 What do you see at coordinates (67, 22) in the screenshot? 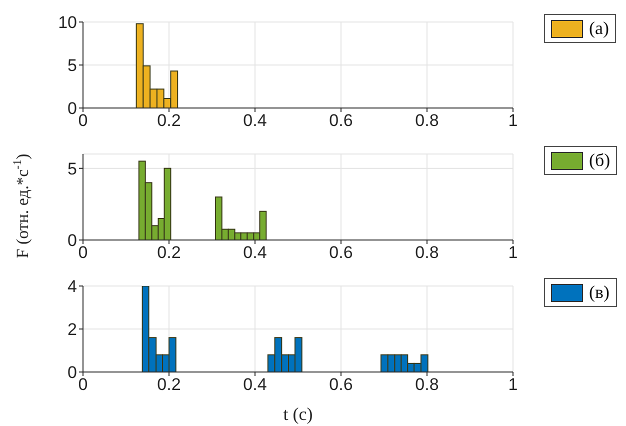
I see `y-tick-label: 10` at bounding box center [67, 22].